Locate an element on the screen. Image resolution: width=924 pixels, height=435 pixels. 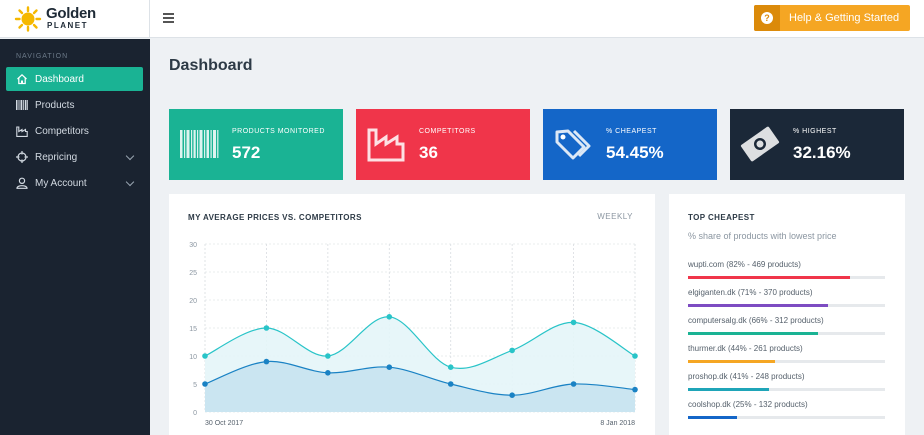
page-title: Dashboard is located at coordinates (211, 65).